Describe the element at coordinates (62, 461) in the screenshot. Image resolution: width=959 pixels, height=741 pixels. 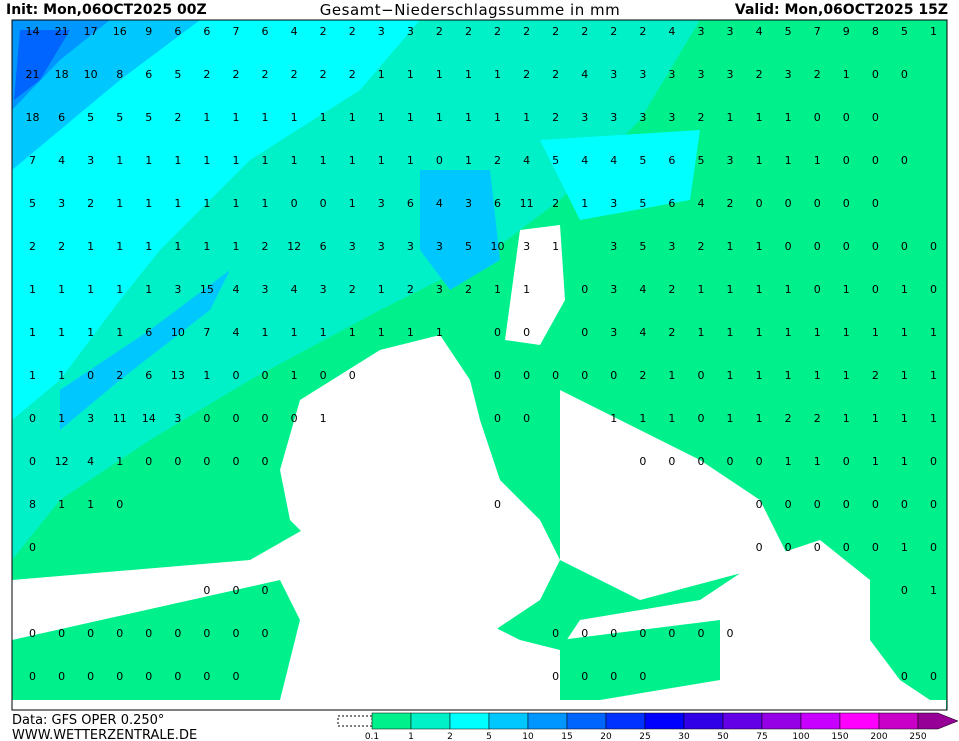
I see `grid-value: 12` at that location.